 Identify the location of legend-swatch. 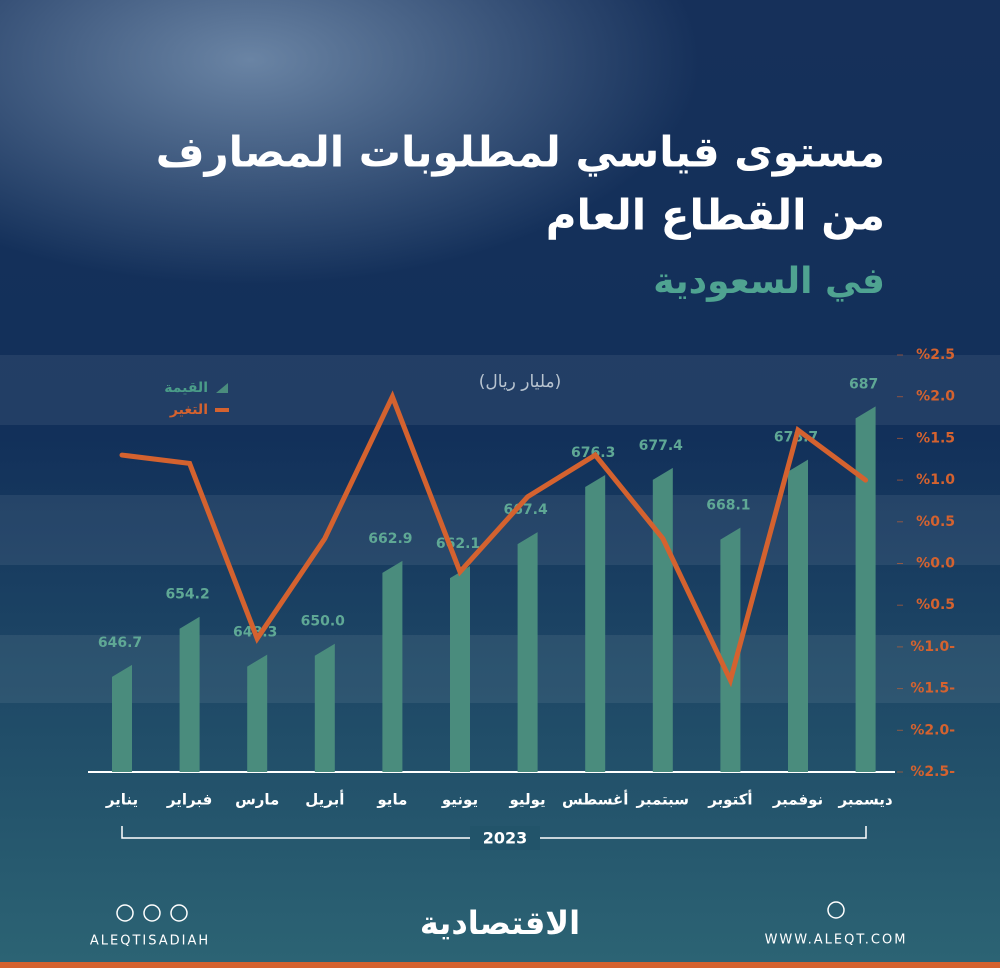
(222, 388).